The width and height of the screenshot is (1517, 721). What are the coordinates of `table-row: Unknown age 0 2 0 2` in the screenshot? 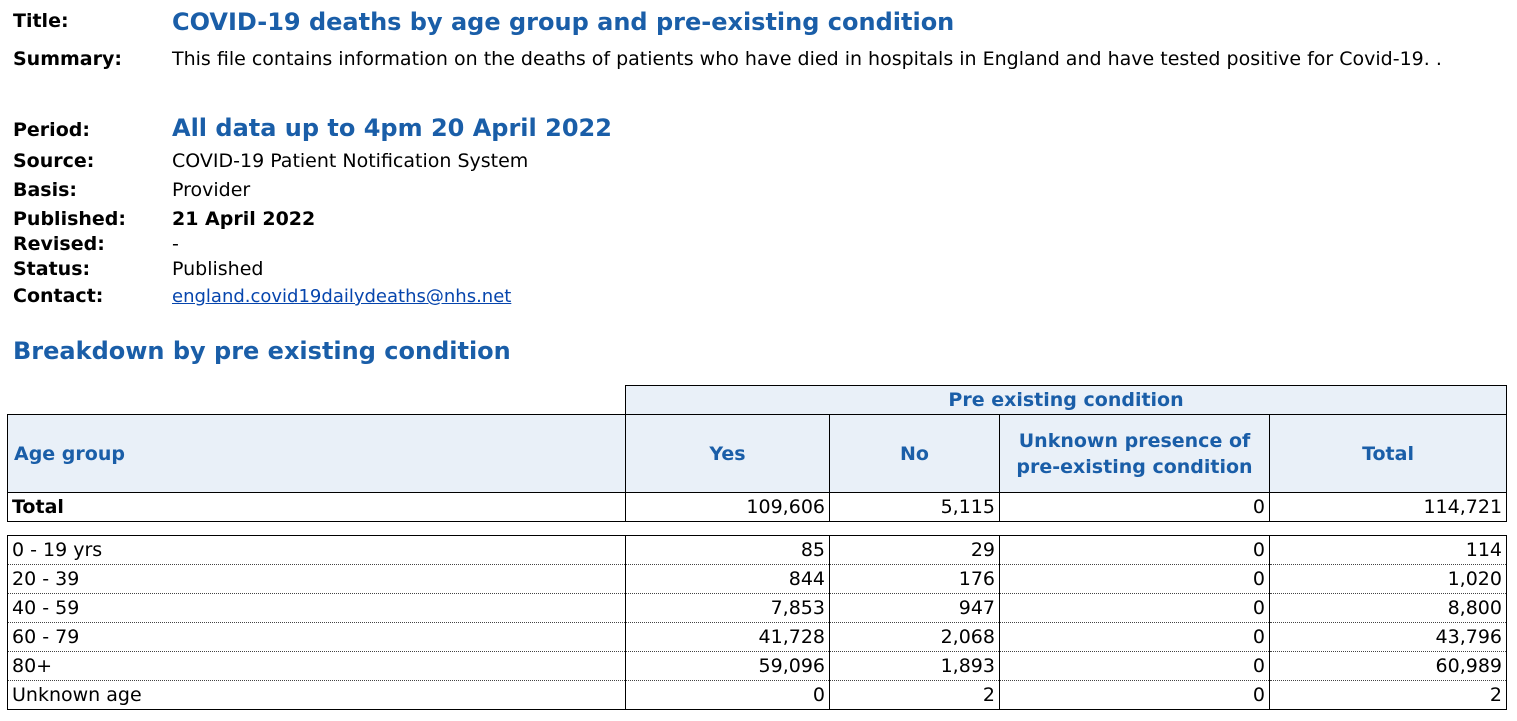 It's located at (757, 695).